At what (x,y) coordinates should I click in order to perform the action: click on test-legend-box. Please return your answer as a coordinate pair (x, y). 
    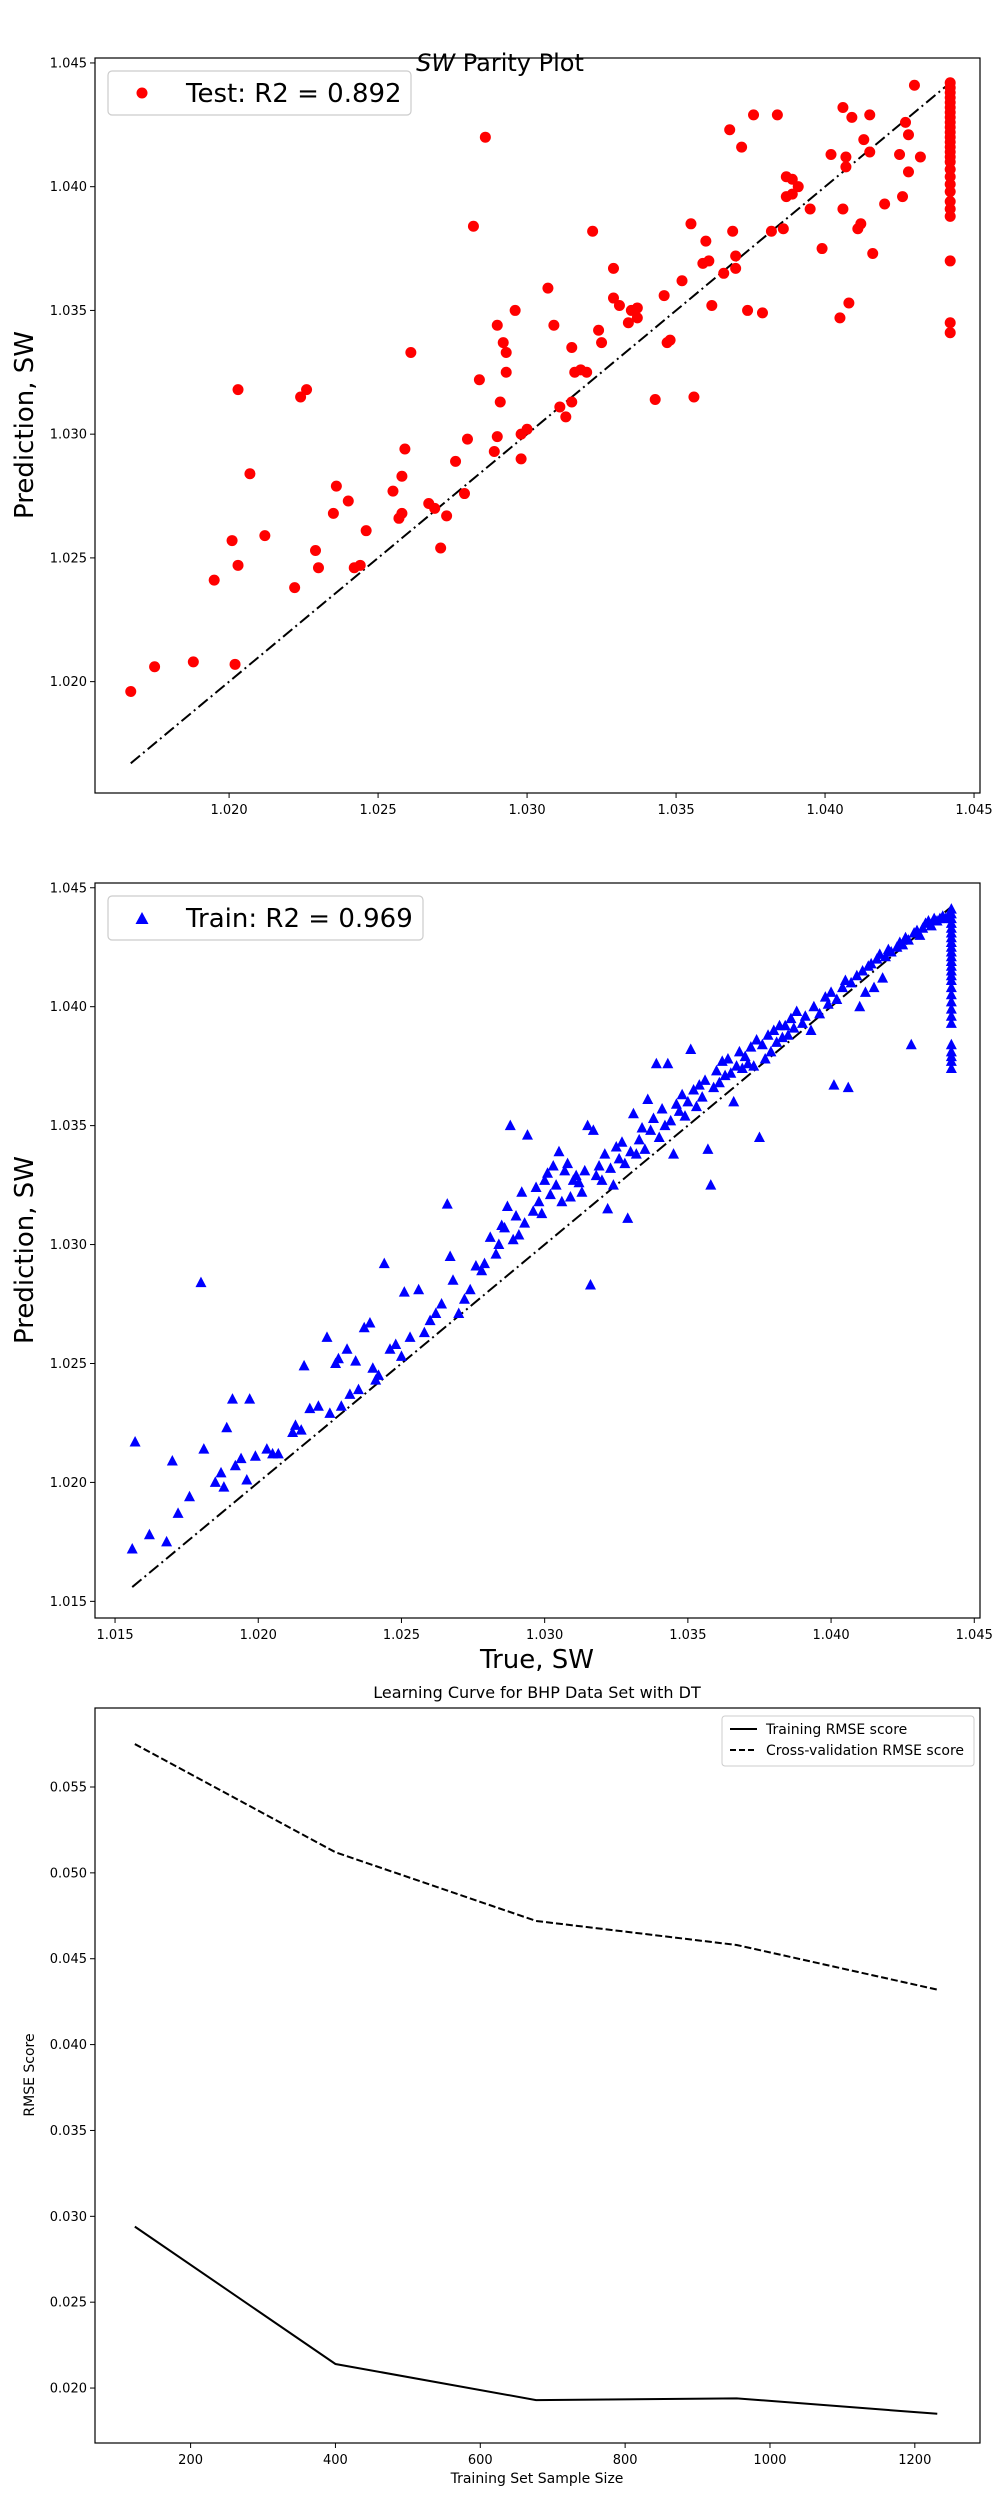
    Looking at the image, I should click on (259, 93).